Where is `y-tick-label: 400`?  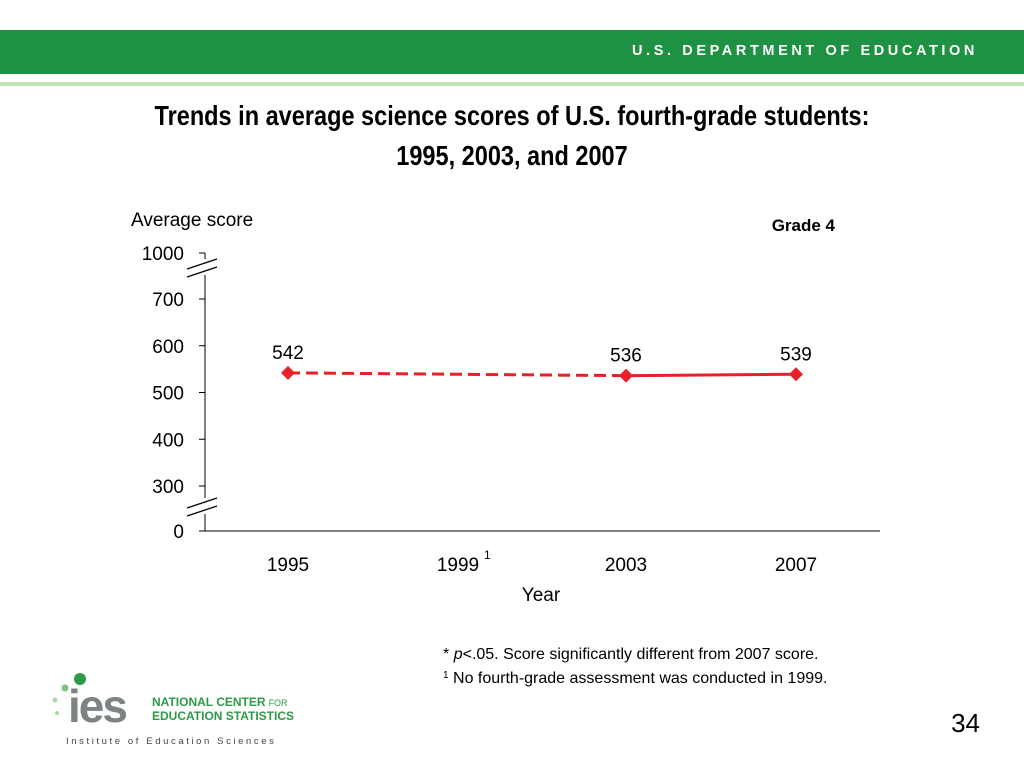 y-tick-label: 400 is located at coordinates (168, 440).